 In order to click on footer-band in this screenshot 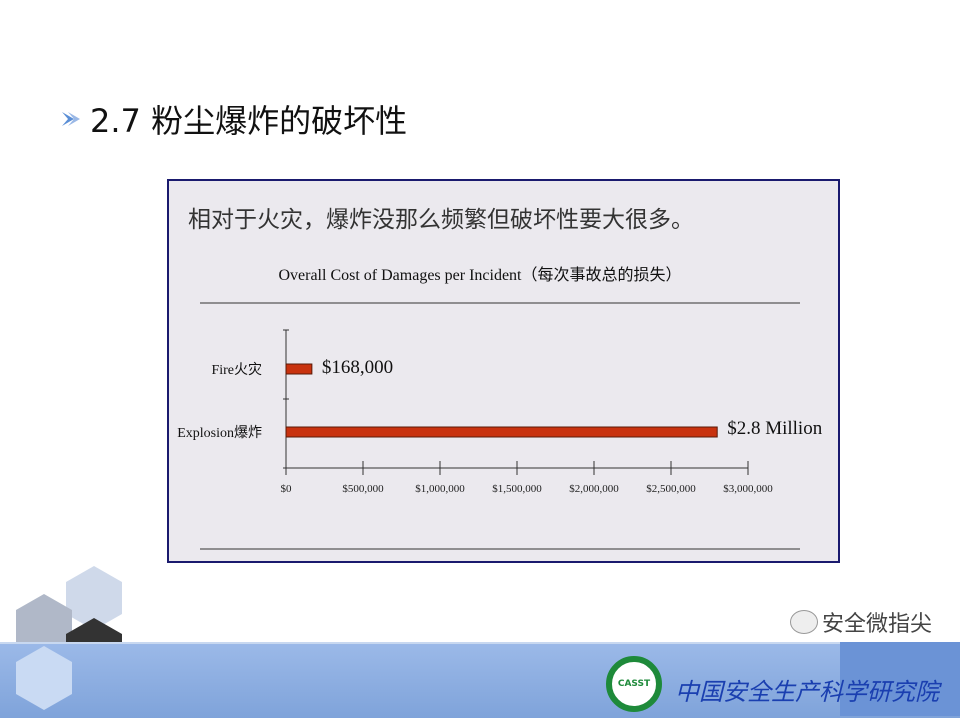, I will do `click(480, 680)`.